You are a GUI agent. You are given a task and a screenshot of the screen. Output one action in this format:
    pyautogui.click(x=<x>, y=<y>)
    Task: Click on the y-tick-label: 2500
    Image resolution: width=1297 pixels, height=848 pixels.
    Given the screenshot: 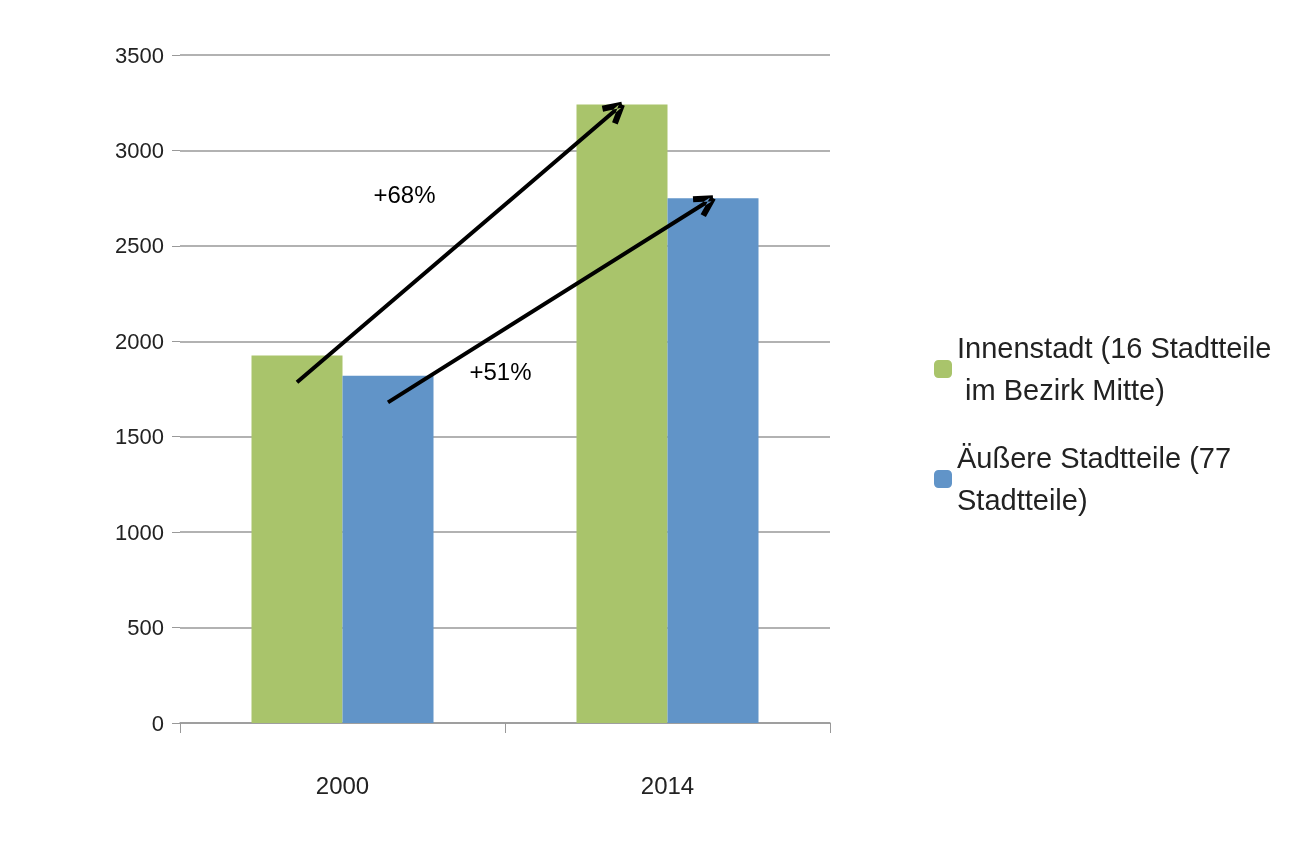 What is the action you would take?
    pyautogui.click(x=139, y=246)
    